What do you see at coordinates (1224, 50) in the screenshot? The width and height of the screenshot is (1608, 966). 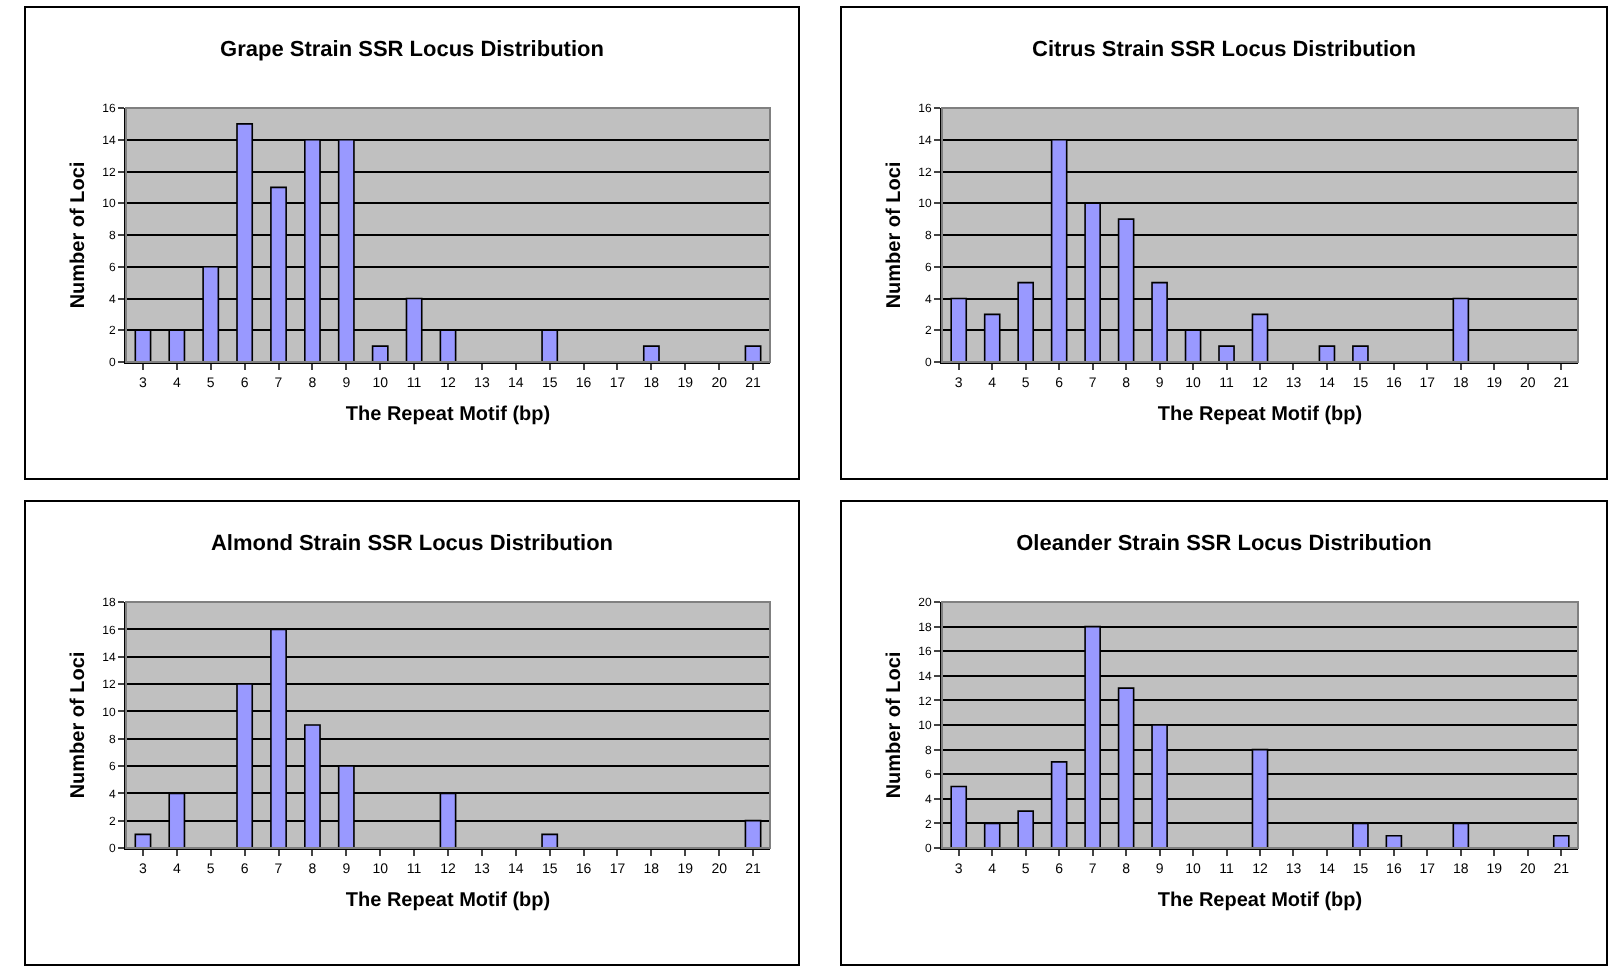 I see `chart-title: Citrus Strain SSR Locus Distribution` at bounding box center [1224, 50].